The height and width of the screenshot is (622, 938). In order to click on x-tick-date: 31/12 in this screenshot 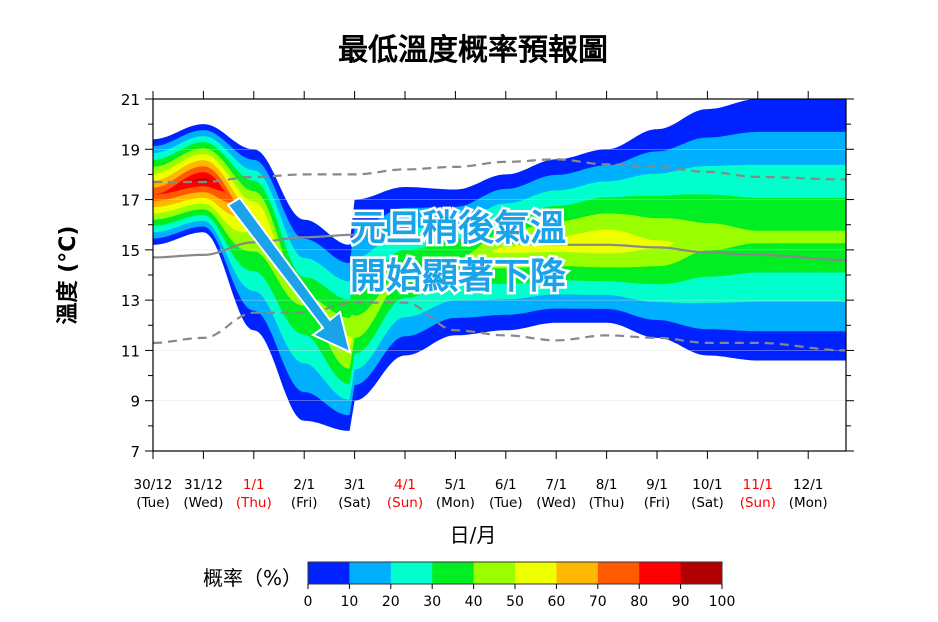, I will do `click(203, 485)`.